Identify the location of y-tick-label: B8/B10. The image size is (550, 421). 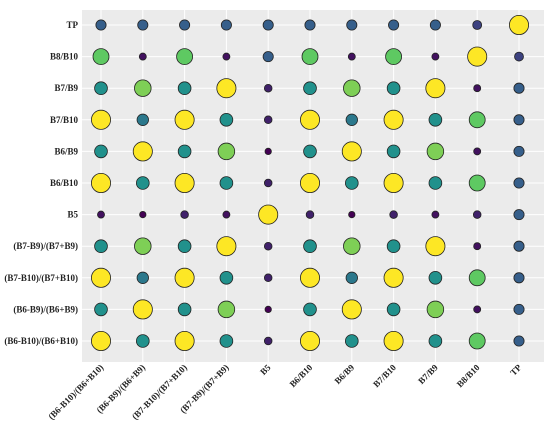
(64, 57).